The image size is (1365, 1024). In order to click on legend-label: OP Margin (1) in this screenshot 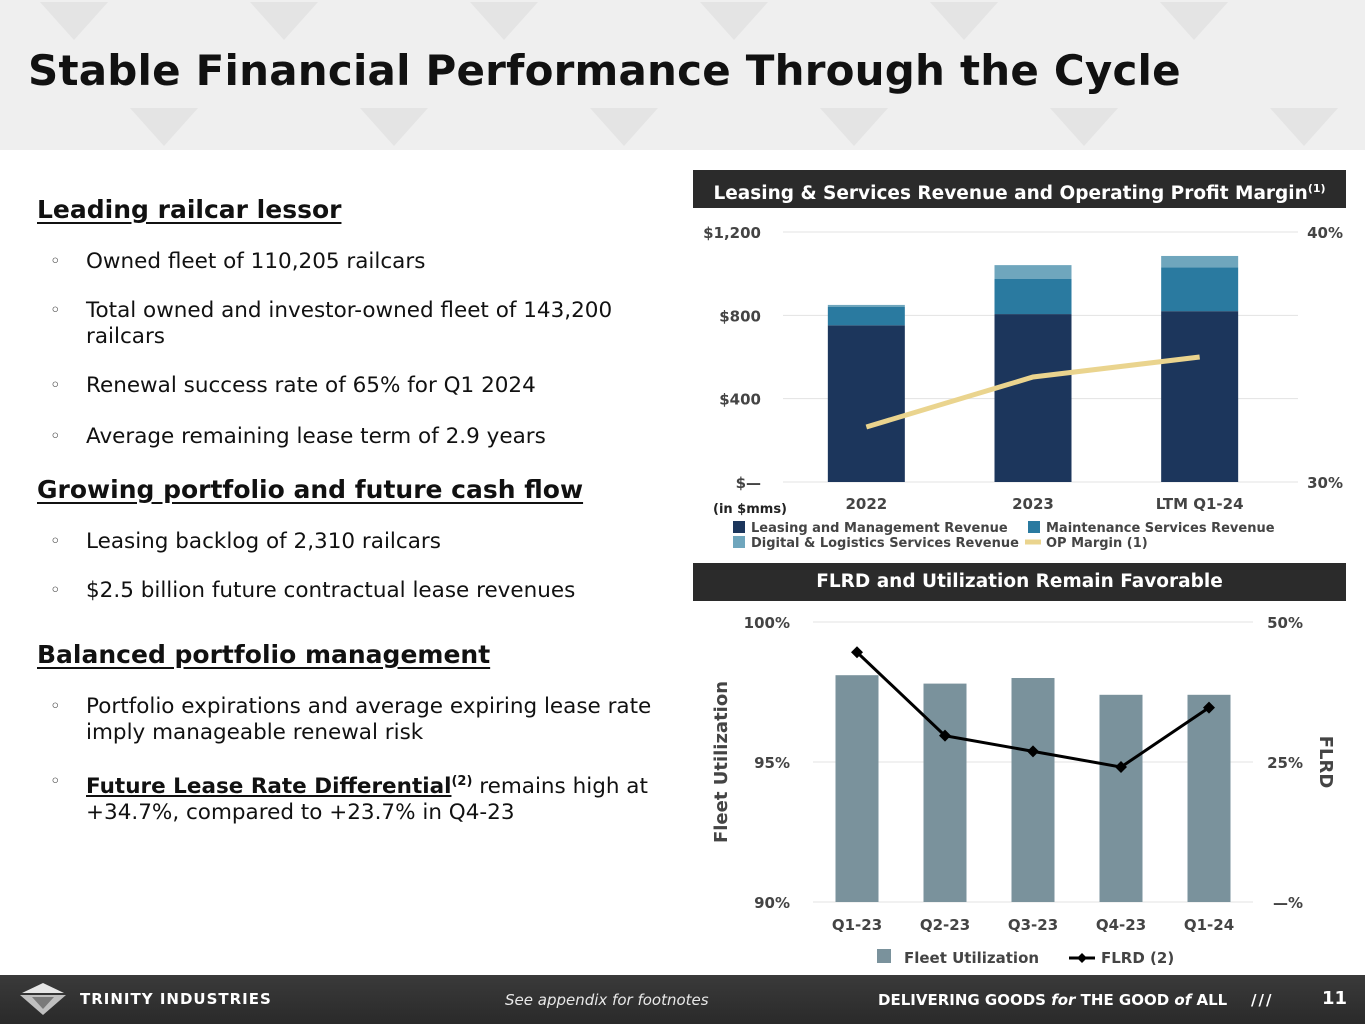, I will do `click(1097, 543)`.